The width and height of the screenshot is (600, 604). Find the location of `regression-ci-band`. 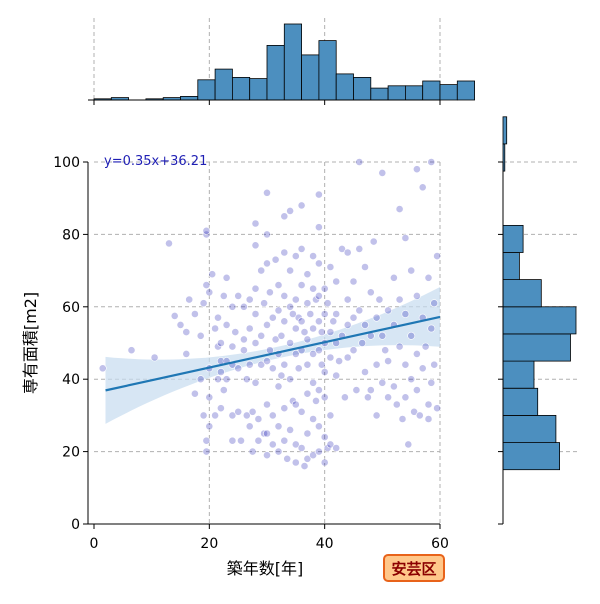

regression-ci-band is located at coordinates (272, 355).